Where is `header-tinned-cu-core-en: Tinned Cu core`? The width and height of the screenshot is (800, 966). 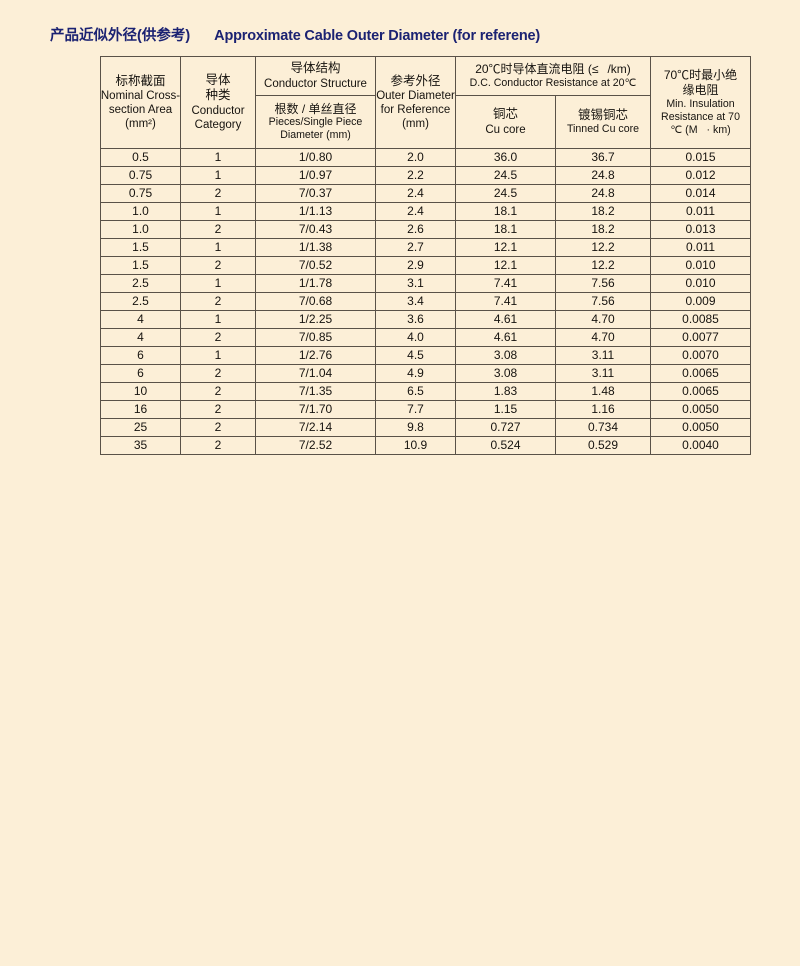 header-tinned-cu-core-en: Tinned Cu core is located at coordinates (603, 129).